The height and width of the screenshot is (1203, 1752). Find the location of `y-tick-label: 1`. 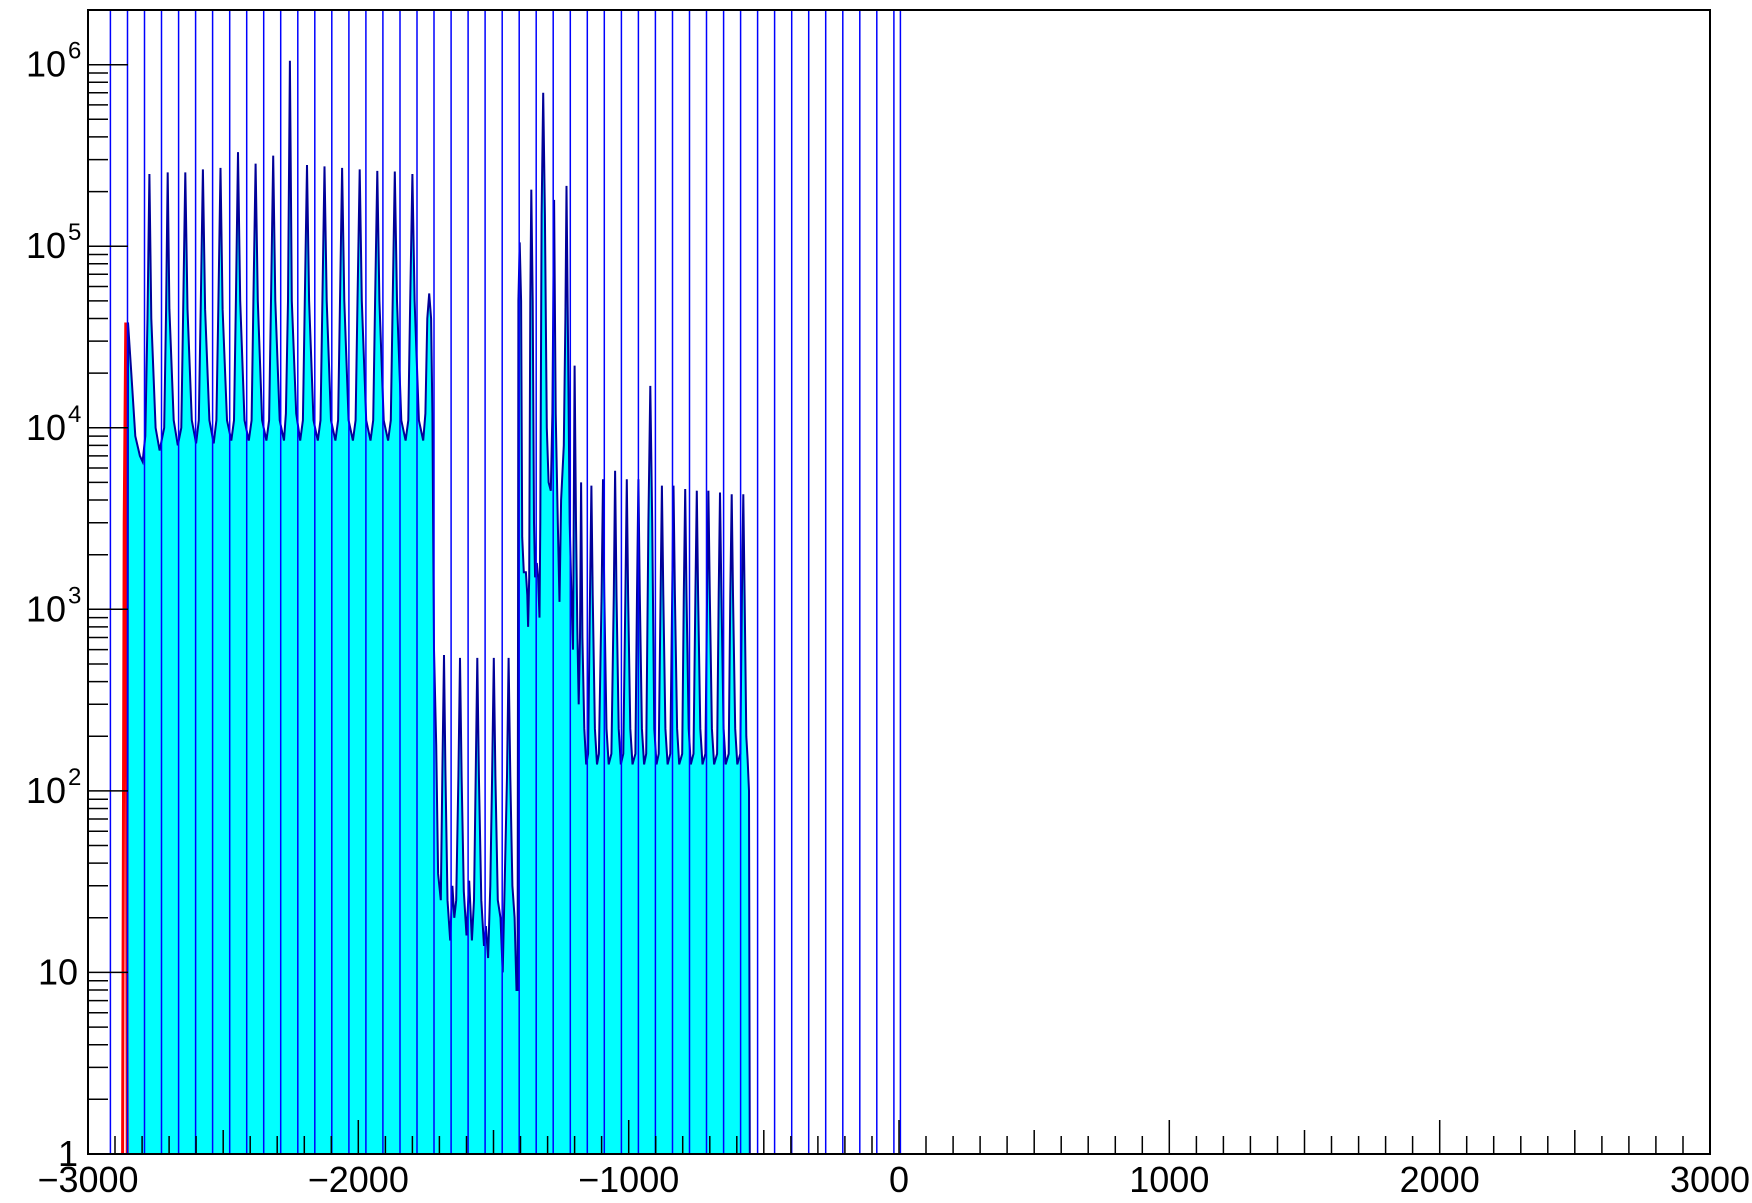

y-tick-label: 1 is located at coordinates (68, 1153).